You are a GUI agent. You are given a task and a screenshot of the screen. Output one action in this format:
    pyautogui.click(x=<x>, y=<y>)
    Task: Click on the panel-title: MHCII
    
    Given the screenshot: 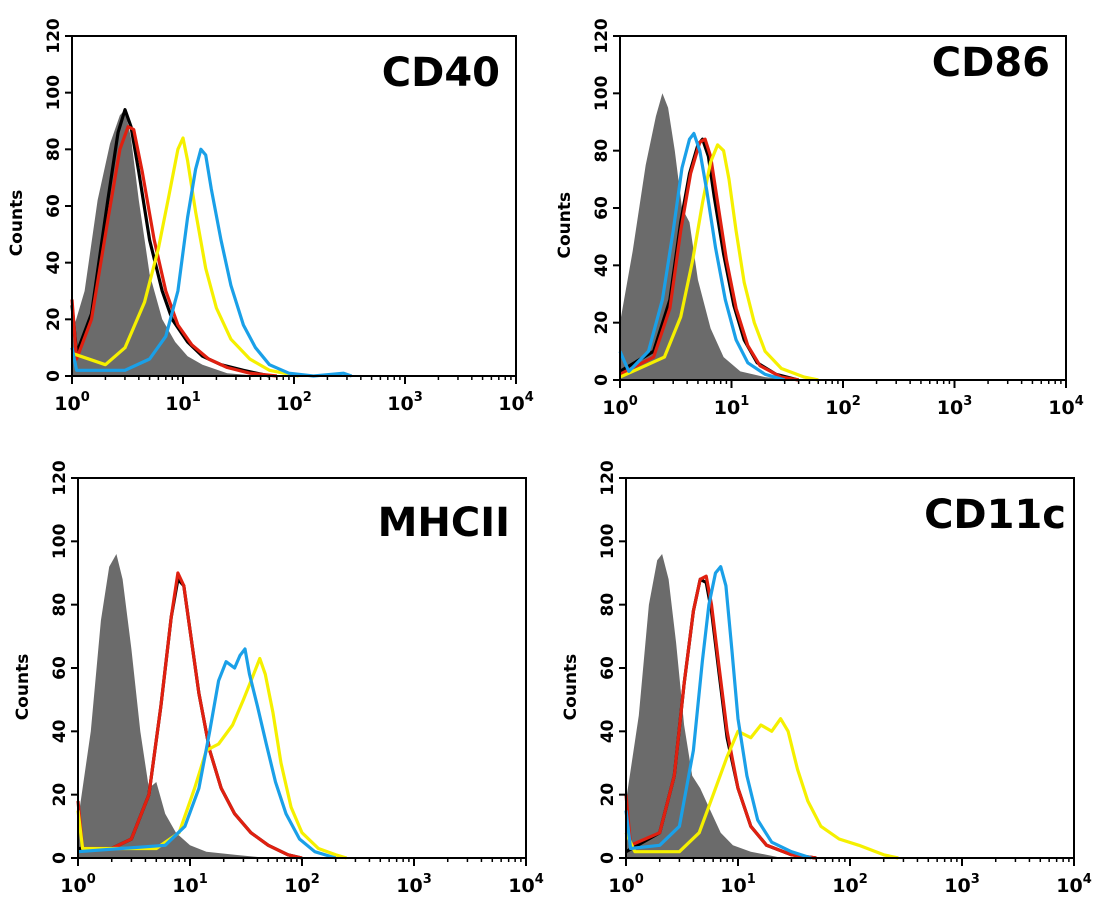 What is the action you would take?
    pyautogui.click(x=444, y=523)
    